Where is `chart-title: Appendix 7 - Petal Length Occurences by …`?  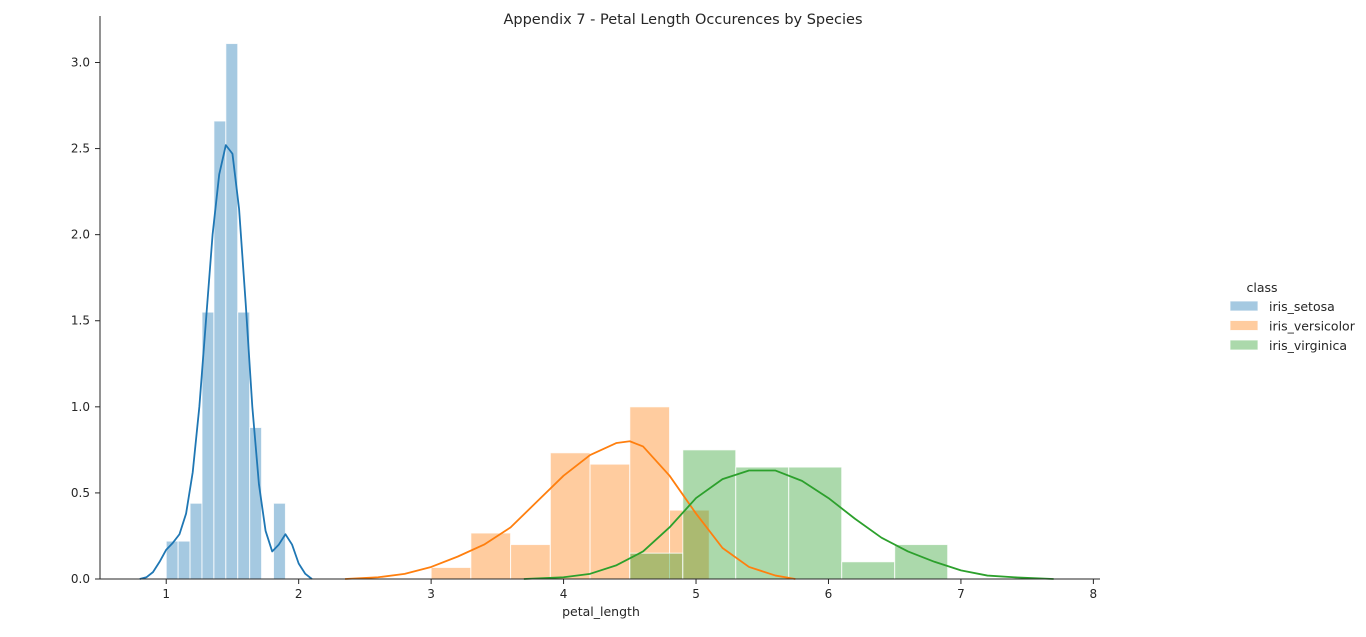
chart-title: Appendix 7 - Petal Length Occurences by … is located at coordinates (682, 20).